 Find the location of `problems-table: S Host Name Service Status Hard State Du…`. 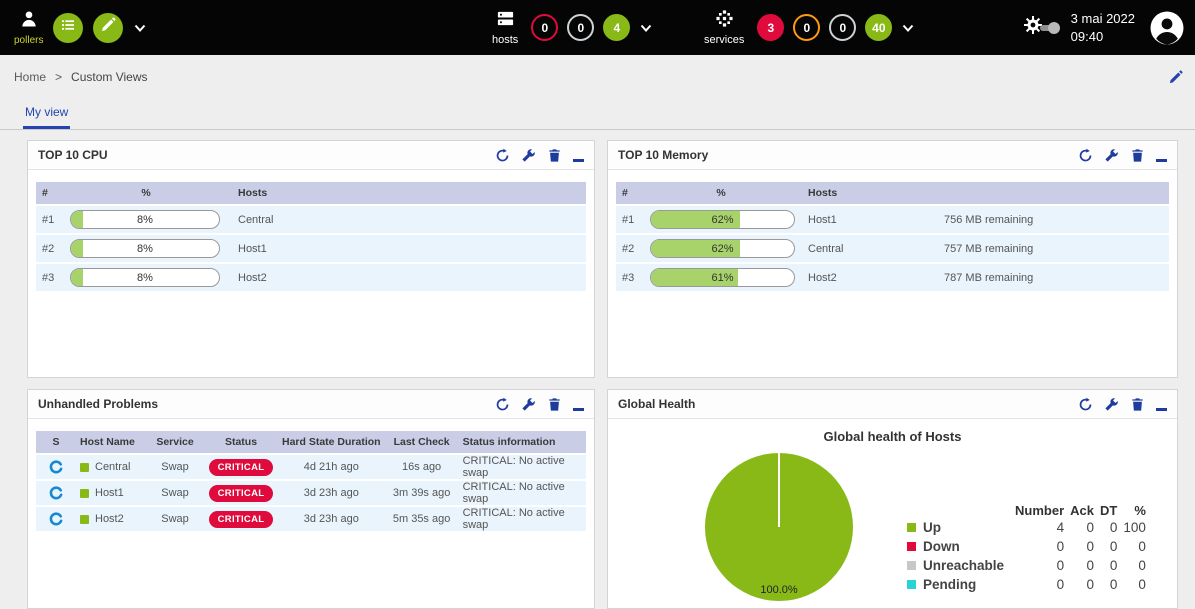

problems-table: S Host Name Service Status Hard State Du… is located at coordinates (311, 481).